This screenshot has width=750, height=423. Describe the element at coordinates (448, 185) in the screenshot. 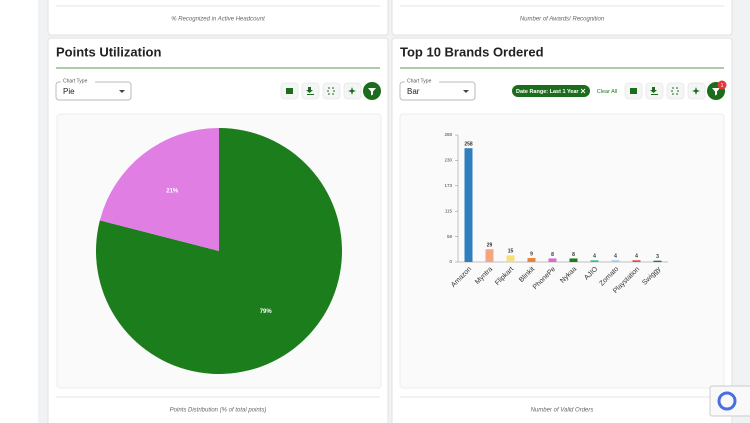

I see `y-tick-label: 173` at that location.